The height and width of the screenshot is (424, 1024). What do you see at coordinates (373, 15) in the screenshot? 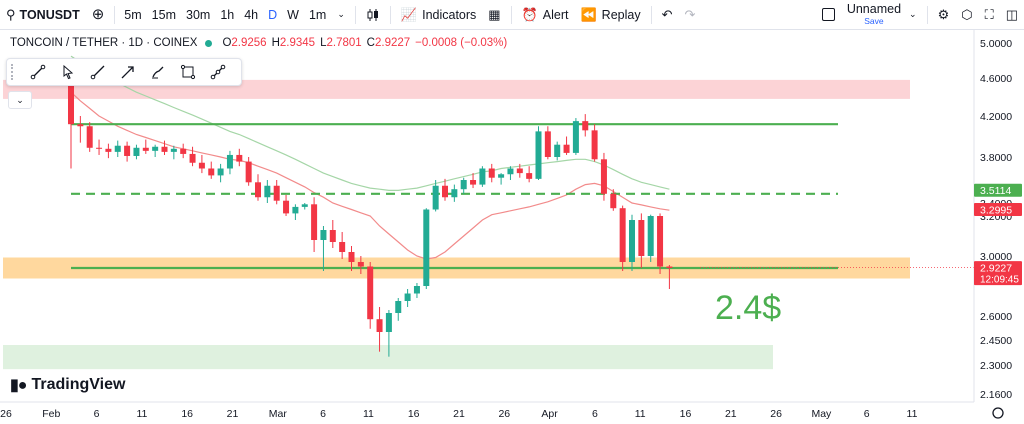
I see `chart-type-button` at bounding box center [373, 15].